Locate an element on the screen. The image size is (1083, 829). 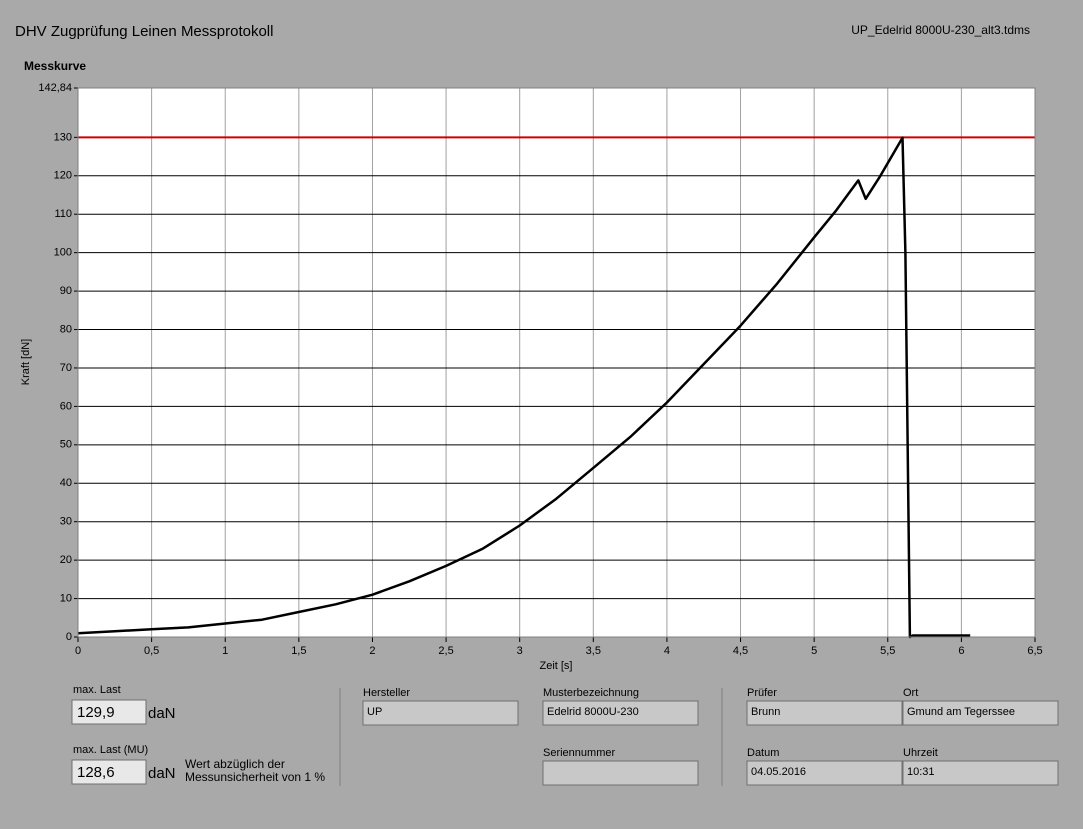
field-label: Musterbezeichnung is located at coordinates (591, 693).